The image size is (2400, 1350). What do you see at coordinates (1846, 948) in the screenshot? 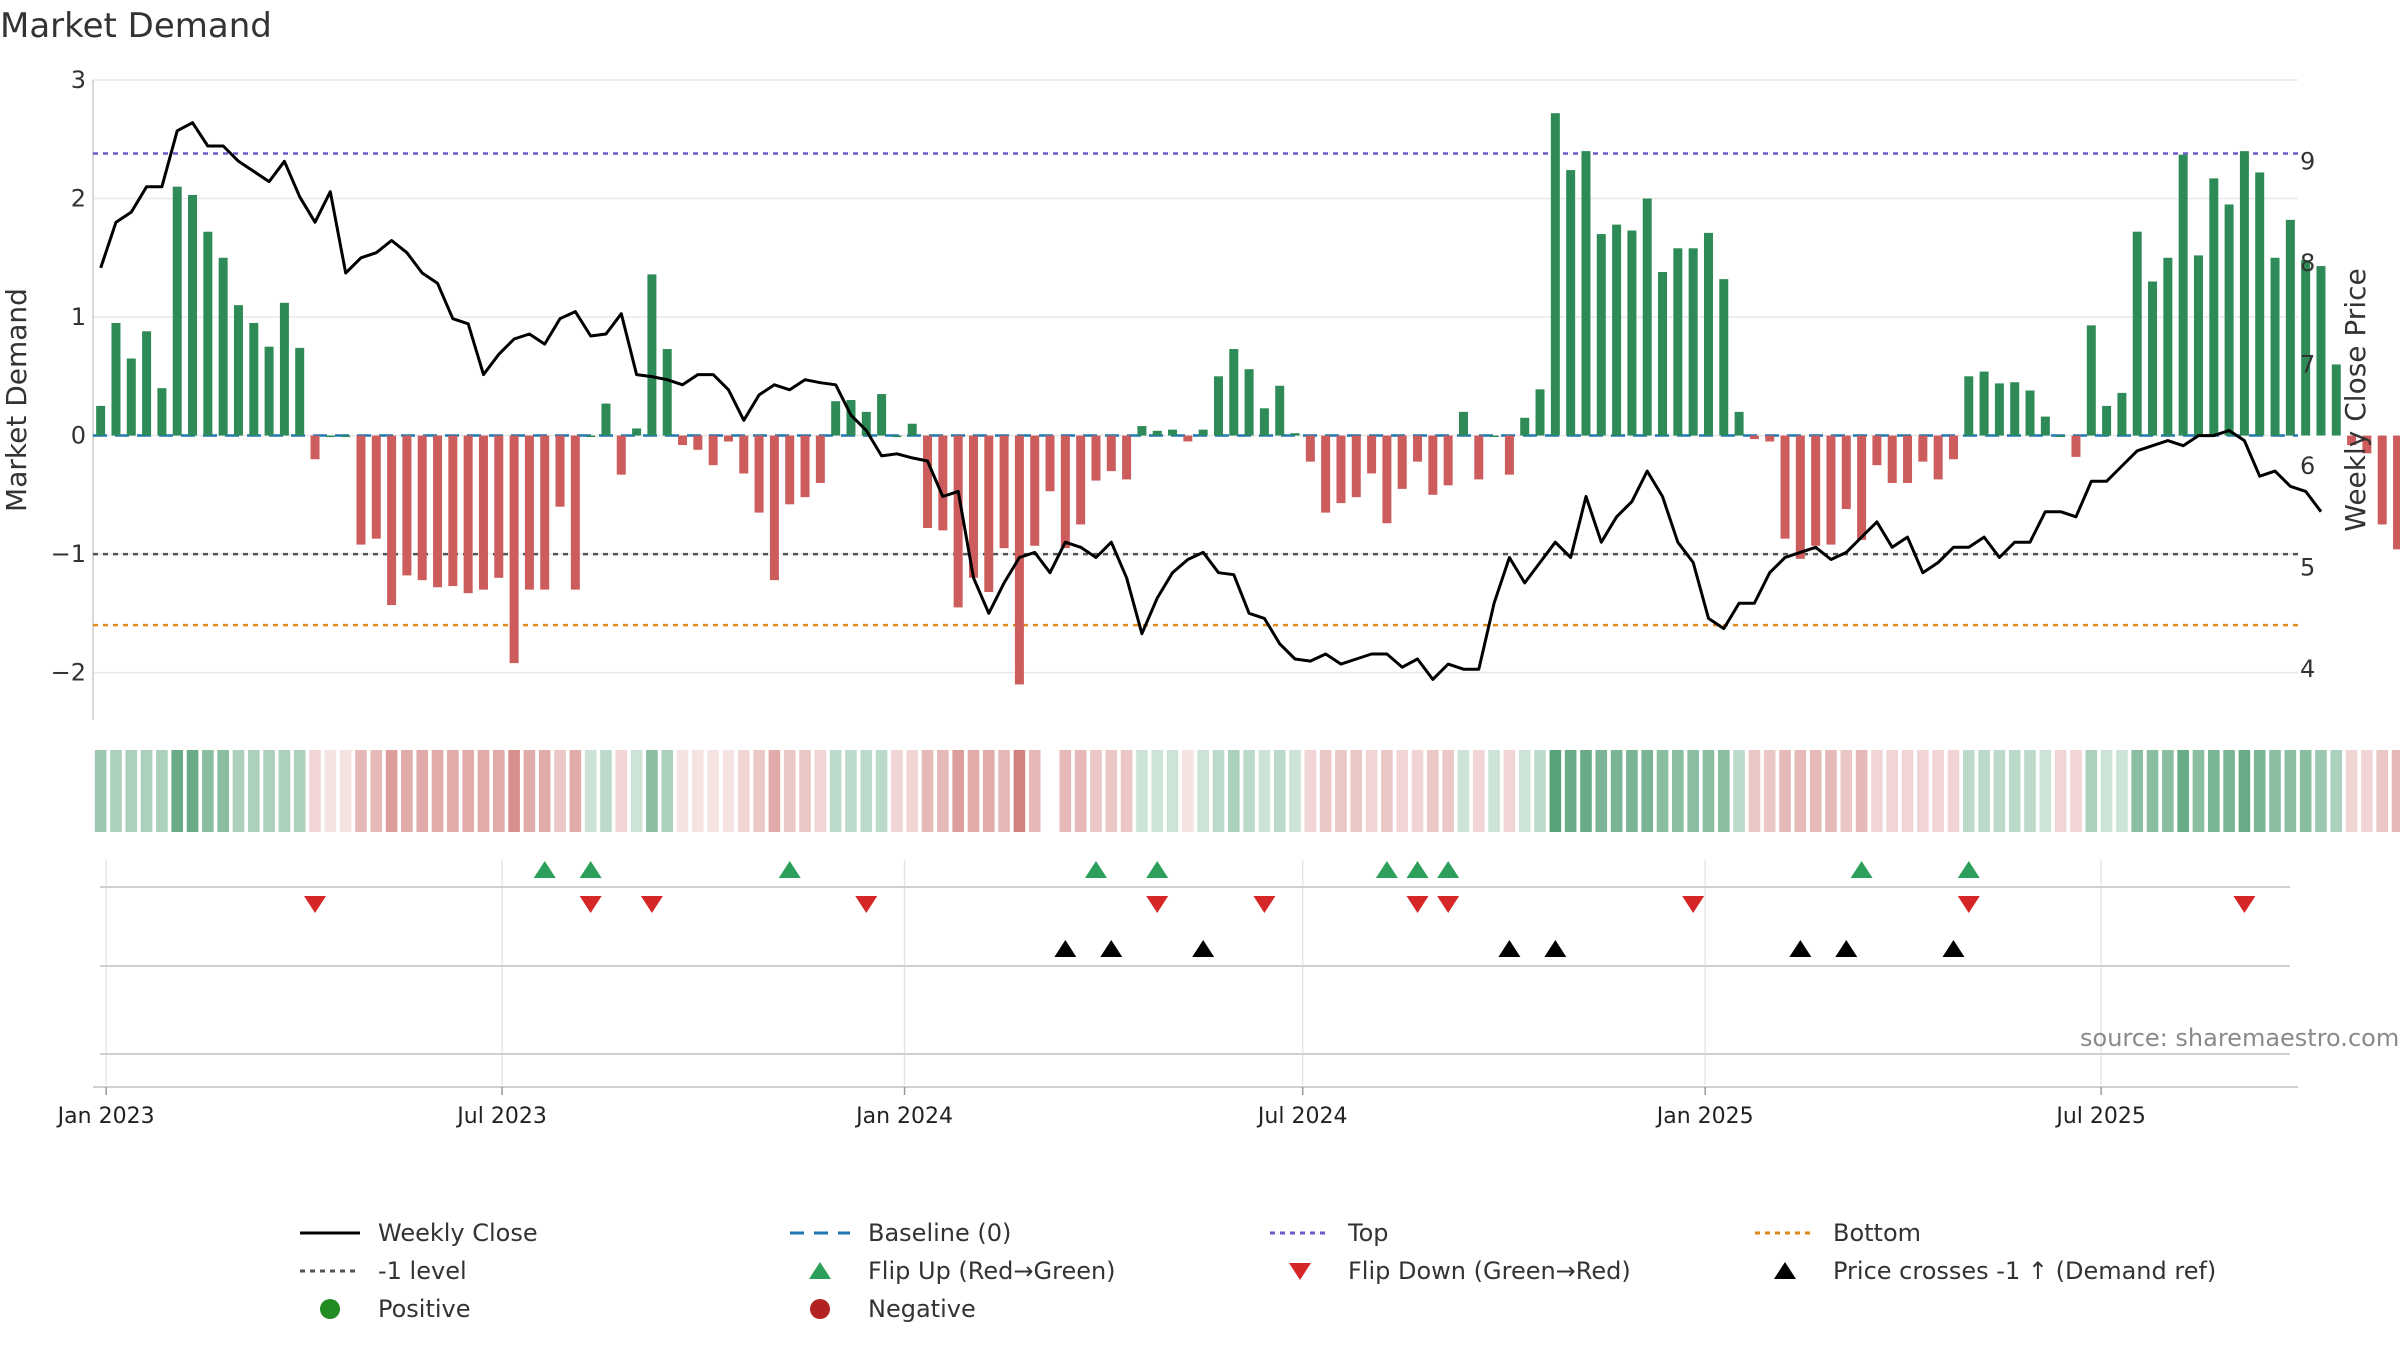
I see `price-cross-marker` at bounding box center [1846, 948].